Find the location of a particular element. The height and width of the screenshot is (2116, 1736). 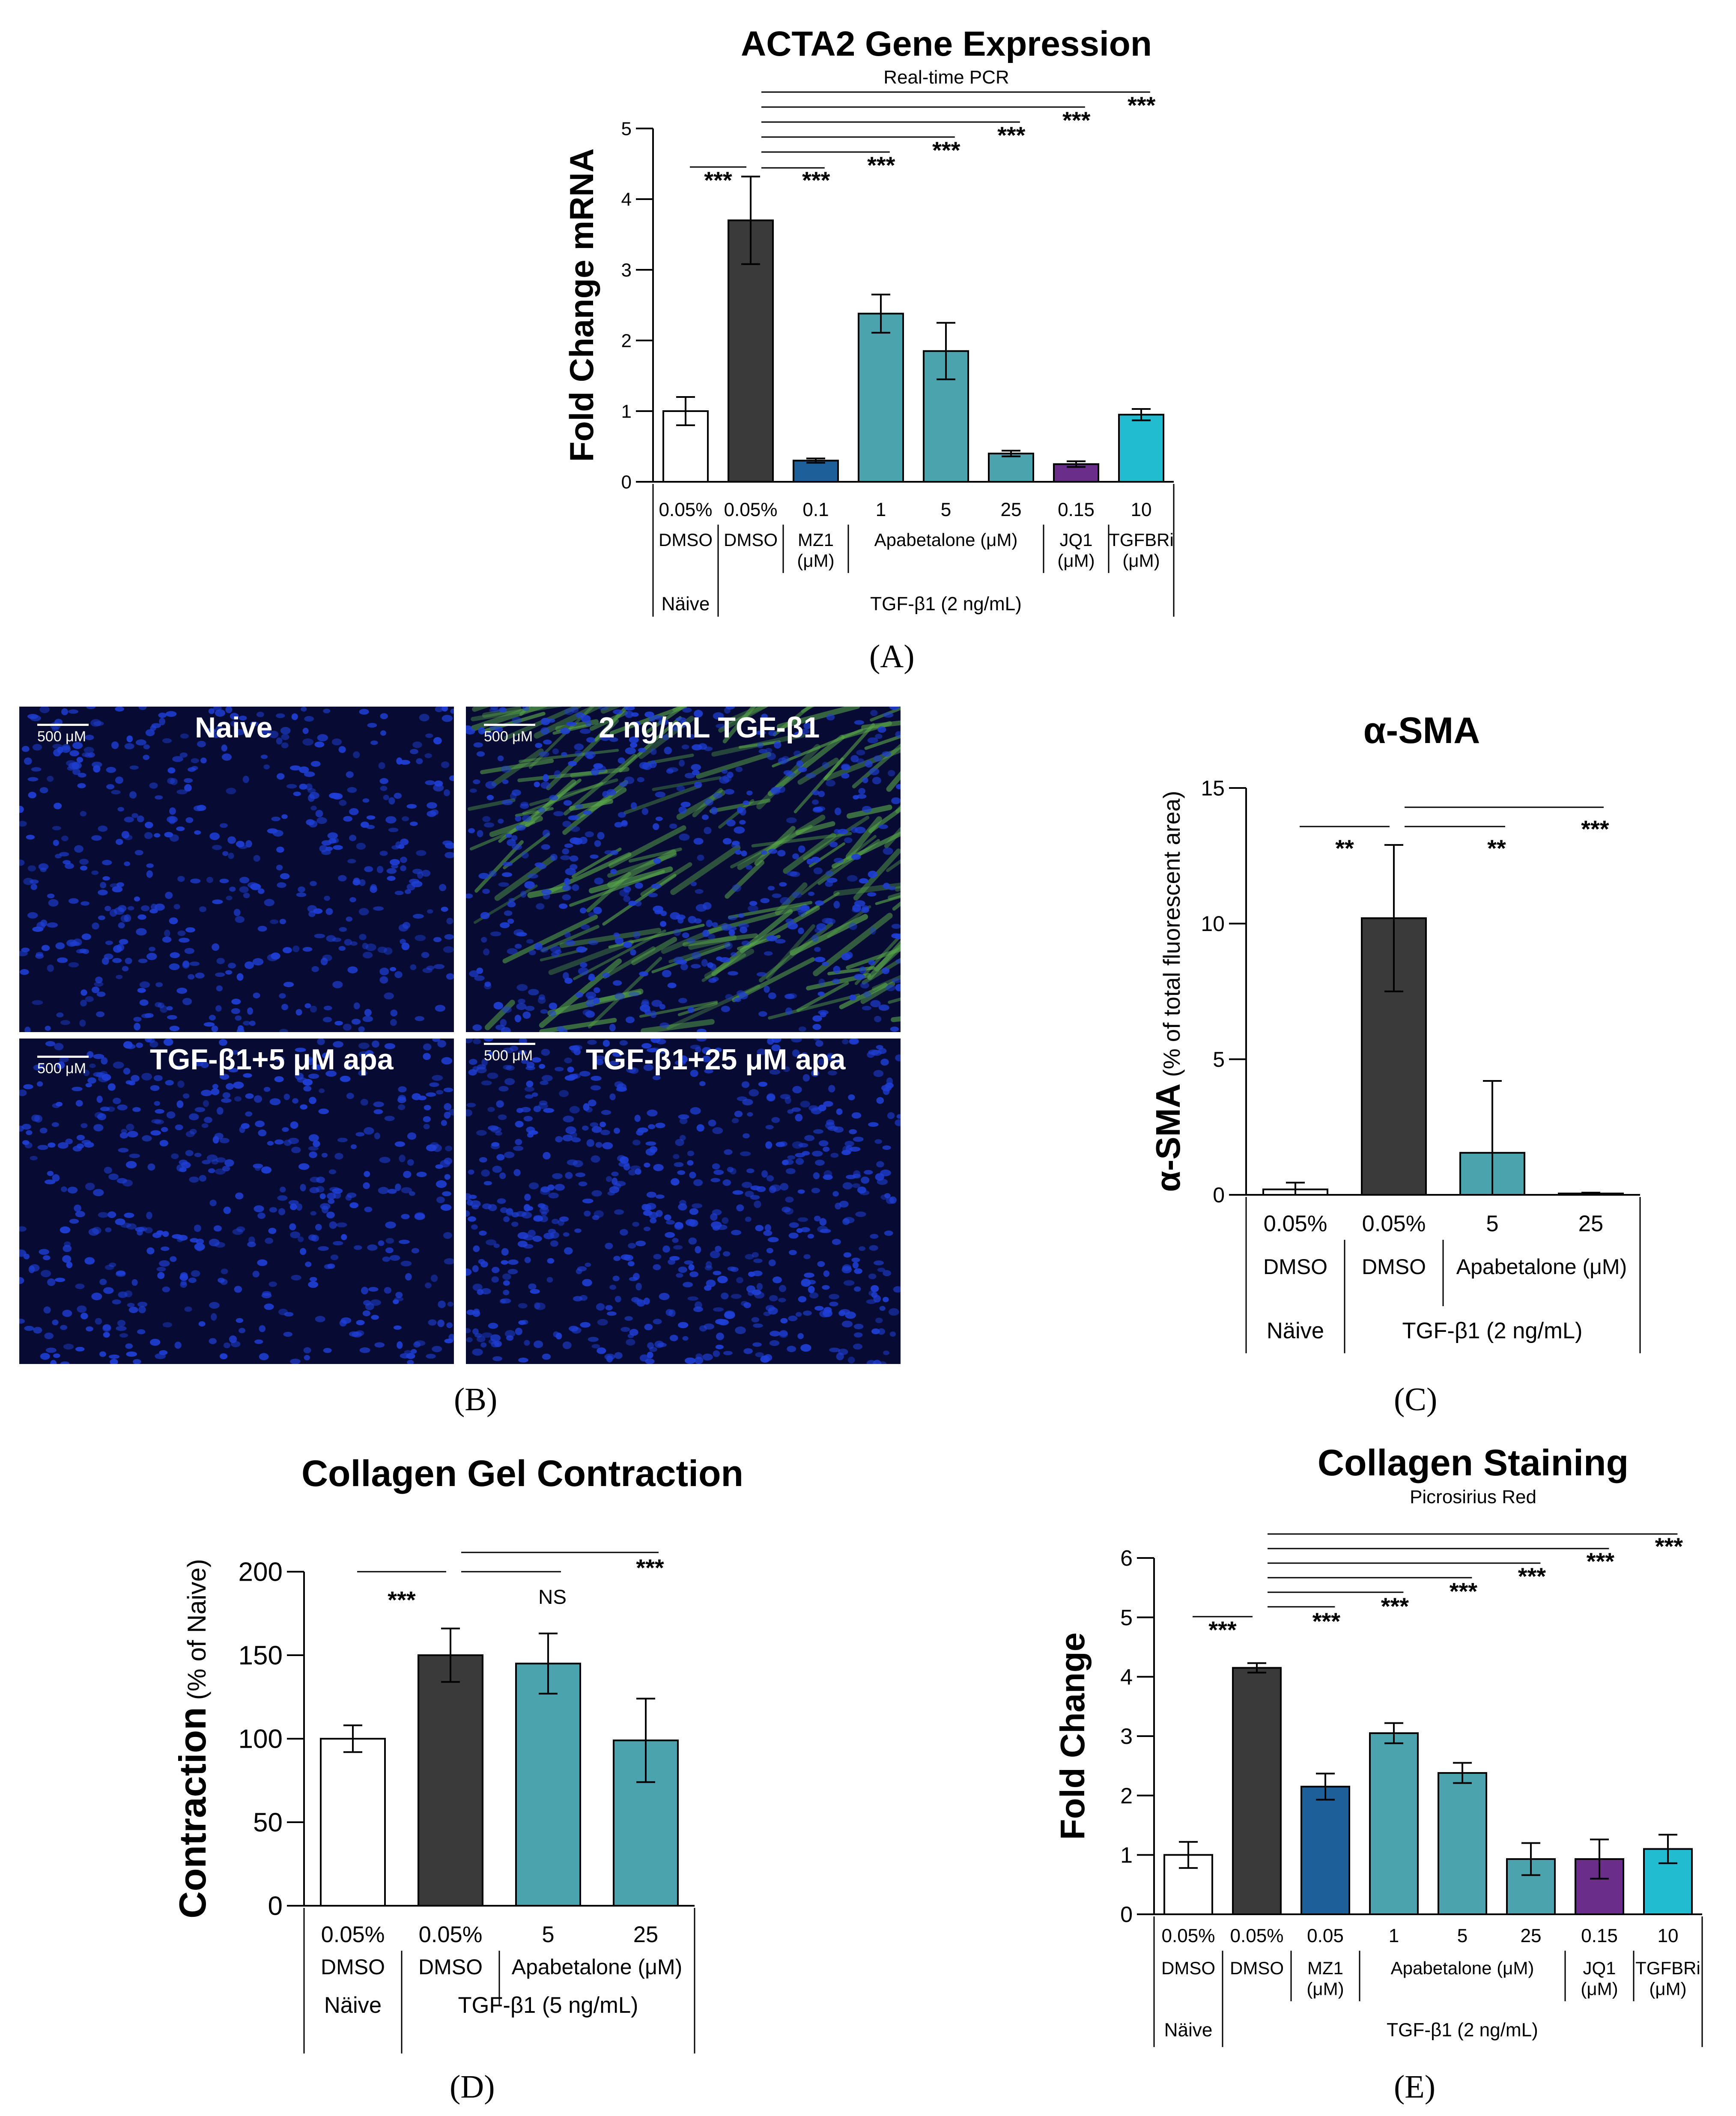

group-label: Apabetalone (μM) is located at coordinates (597, 1967).